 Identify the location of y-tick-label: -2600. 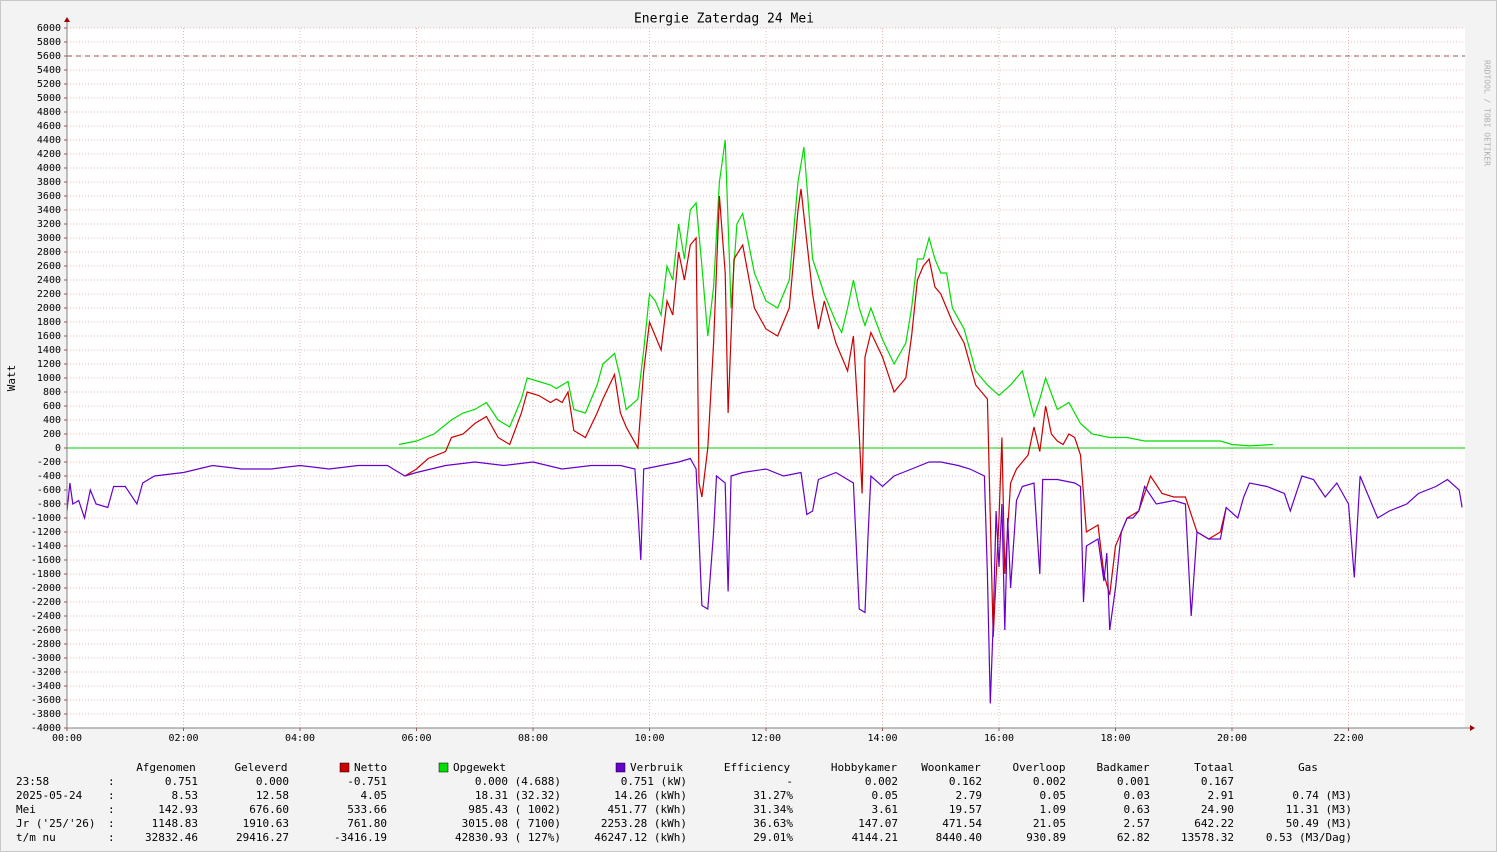
(46, 630).